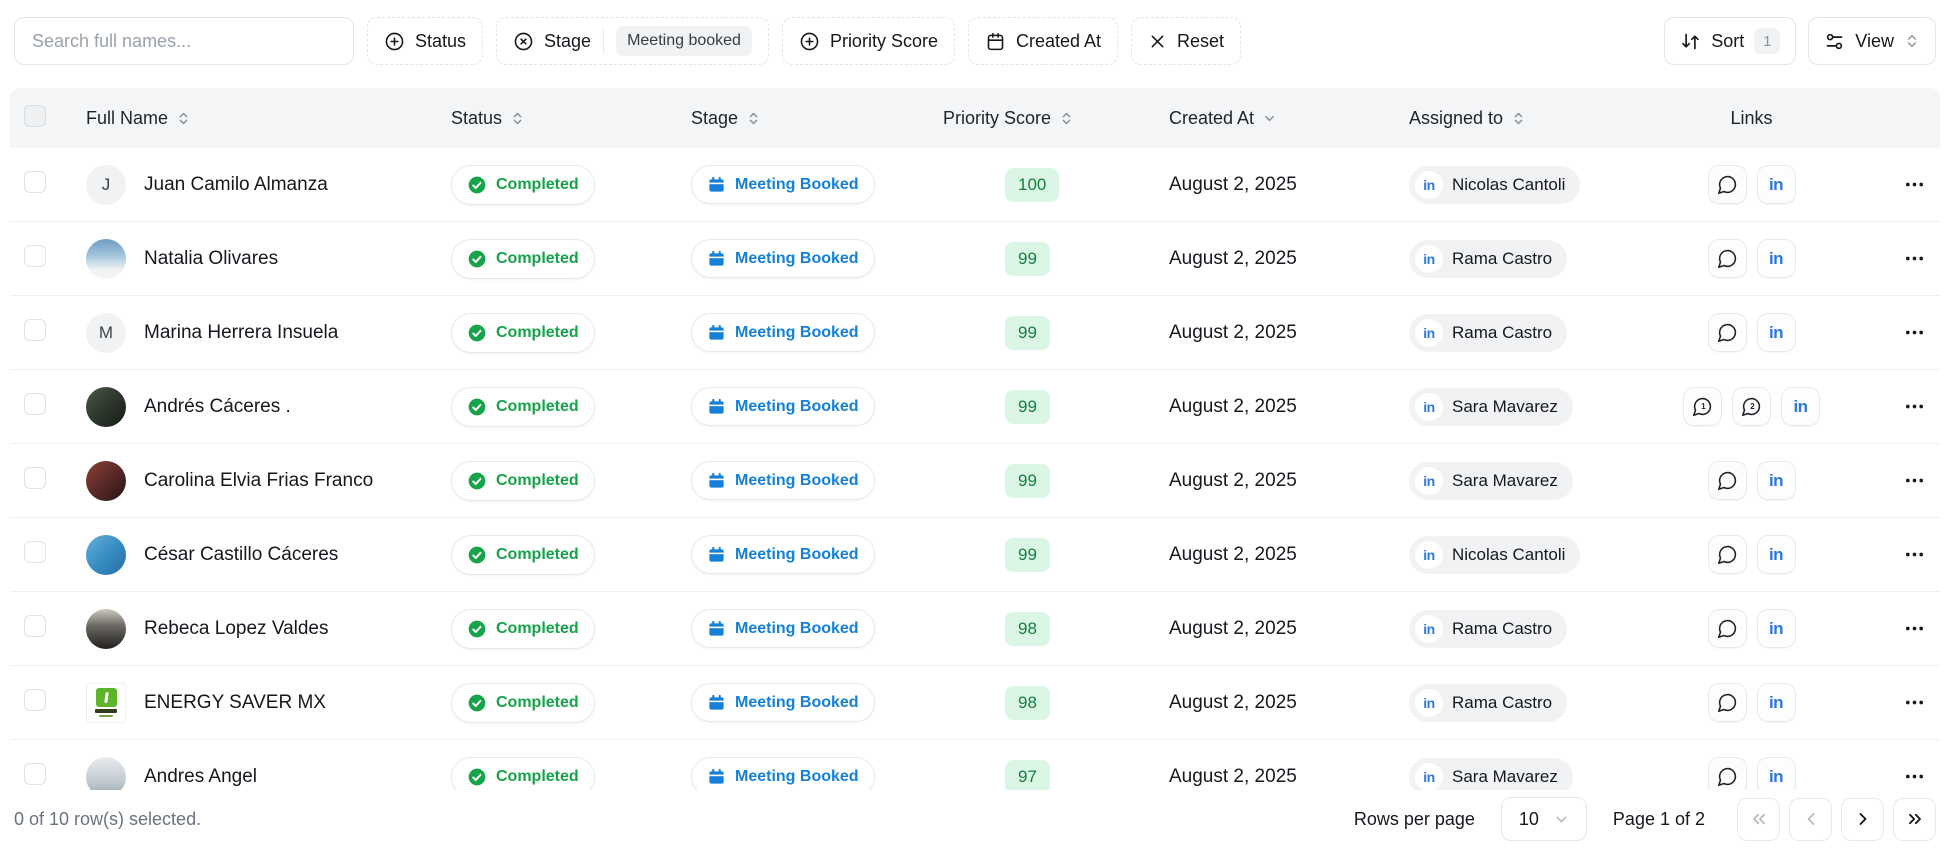 This screenshot has width=1950, height=848. I want to click on sort-button: Sort 1, so click(1730, 41).